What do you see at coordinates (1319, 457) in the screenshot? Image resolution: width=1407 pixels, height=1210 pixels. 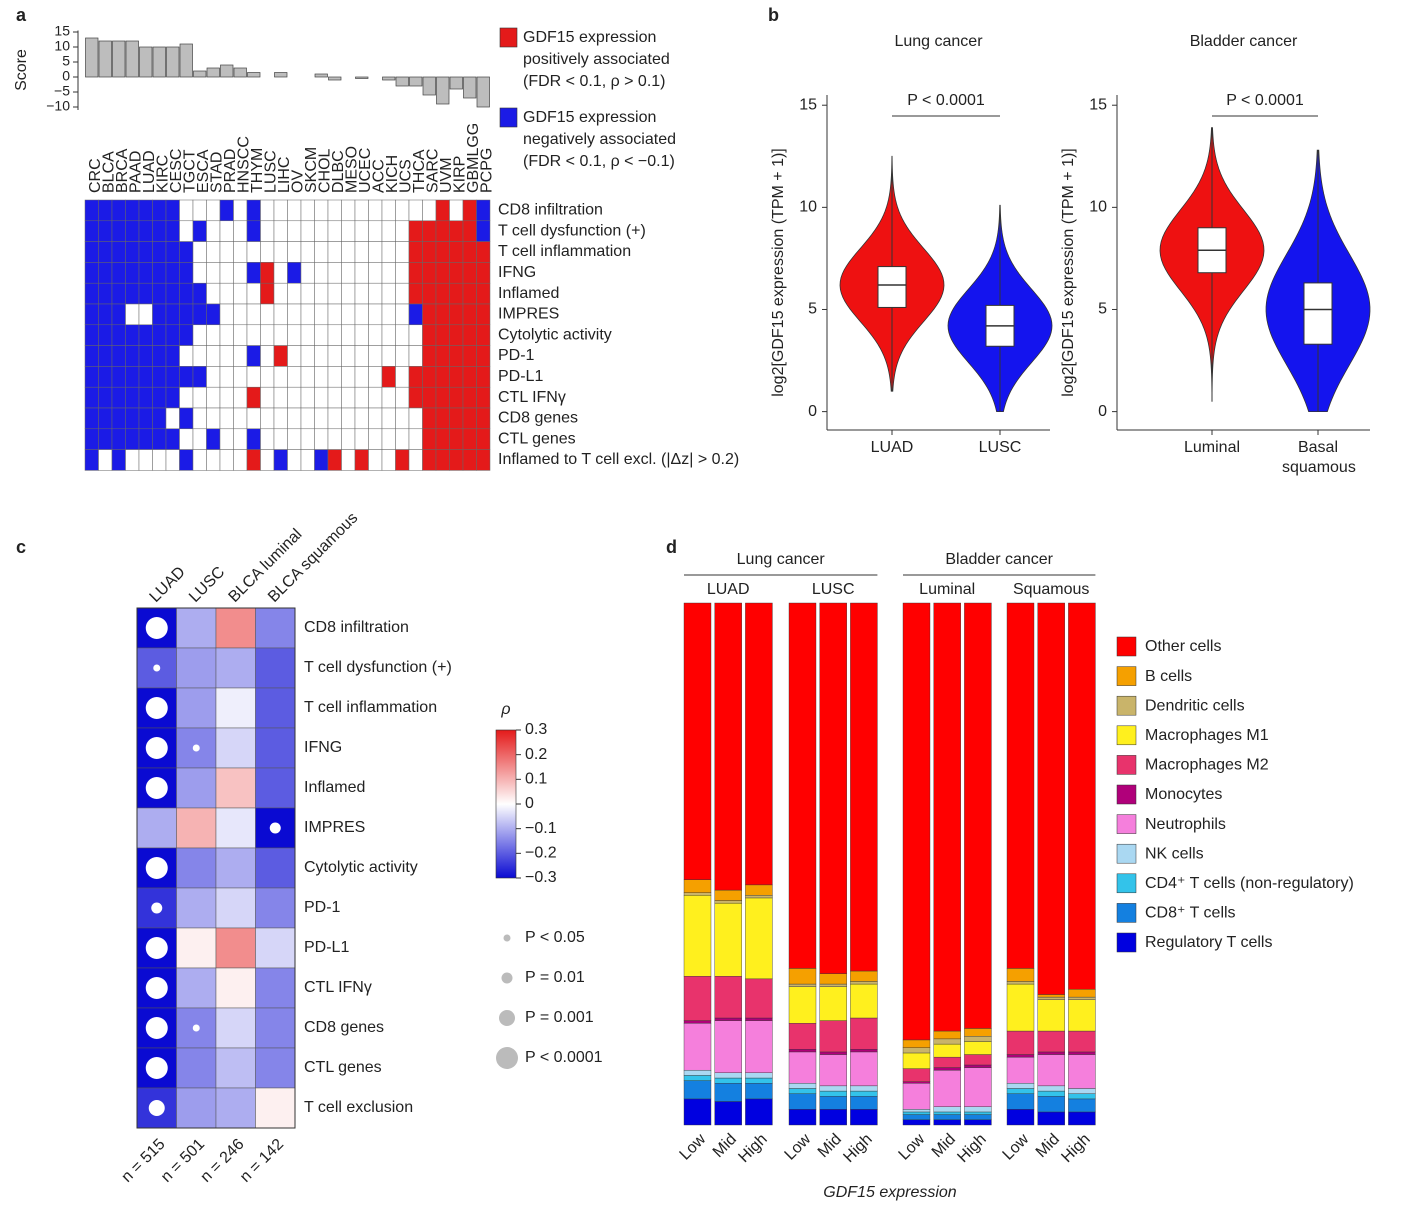 I see `x-tick-label: Basal squamous` at bounding box center [1319, 457].